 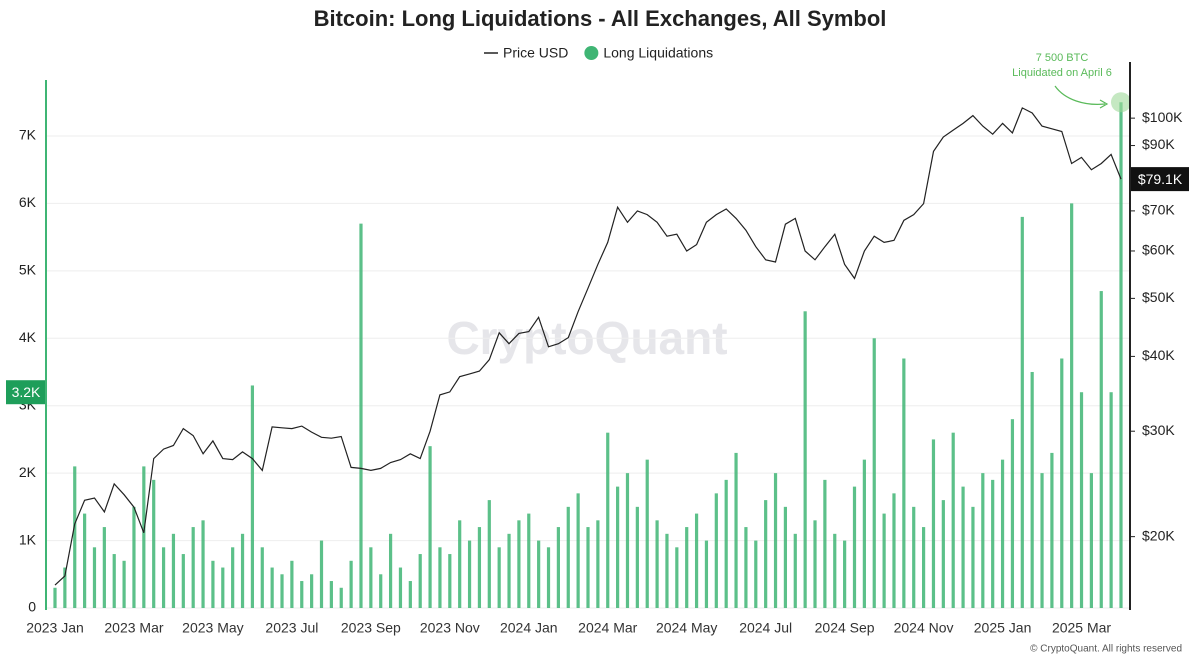 What do you see at coordinates (529, 628) in the screenshot?
I see `x-tick-label: 2024 Jan` at bounding box center [529, 628].